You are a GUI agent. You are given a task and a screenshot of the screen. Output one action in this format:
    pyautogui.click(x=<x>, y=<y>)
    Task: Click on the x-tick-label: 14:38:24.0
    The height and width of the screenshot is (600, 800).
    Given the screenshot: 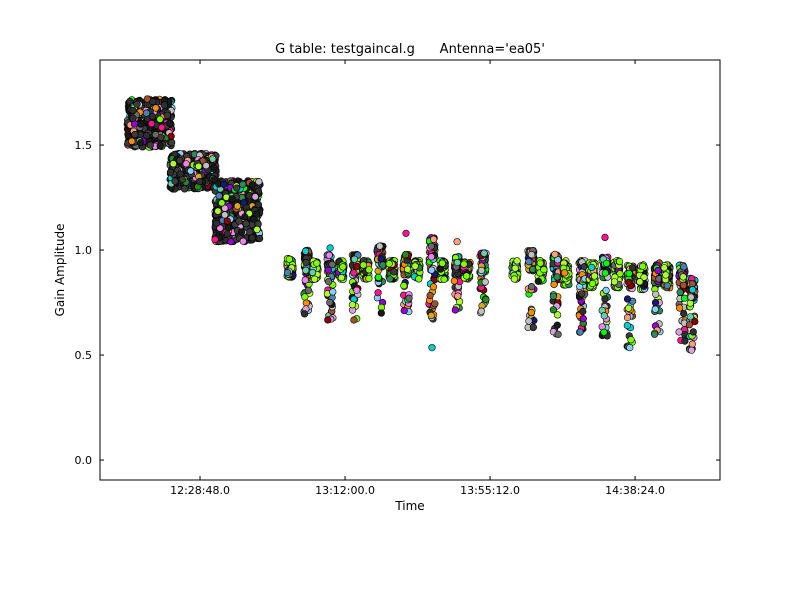 What is the action you would take?
    pyautogui.click(x=635, y=490)
    